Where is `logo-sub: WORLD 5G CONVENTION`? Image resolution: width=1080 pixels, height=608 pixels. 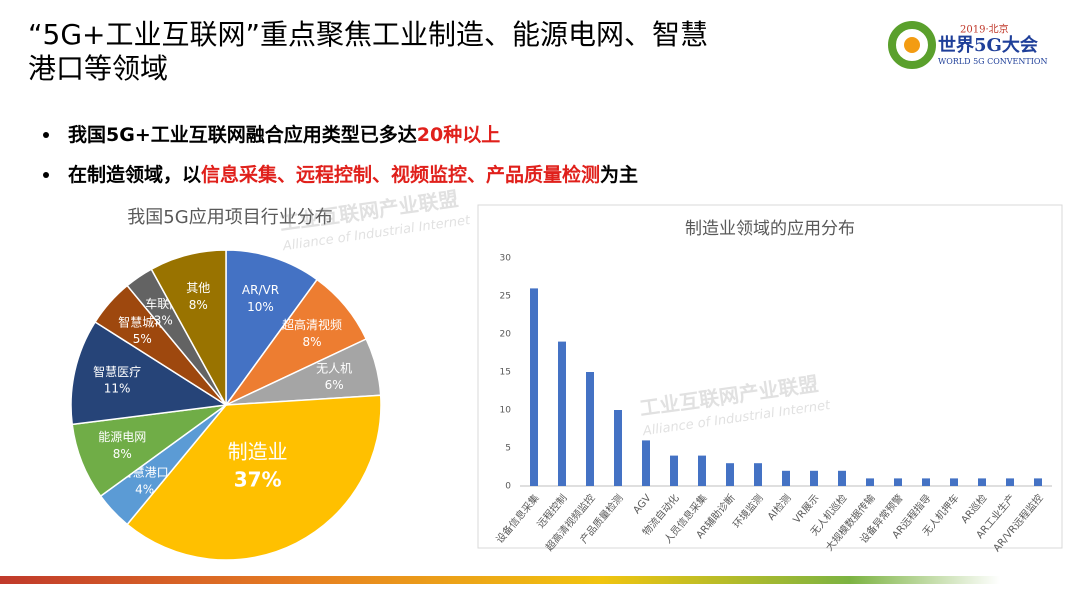 logo-sub: WORLD 5G CONVENTION is located at coordinates (992, 61).